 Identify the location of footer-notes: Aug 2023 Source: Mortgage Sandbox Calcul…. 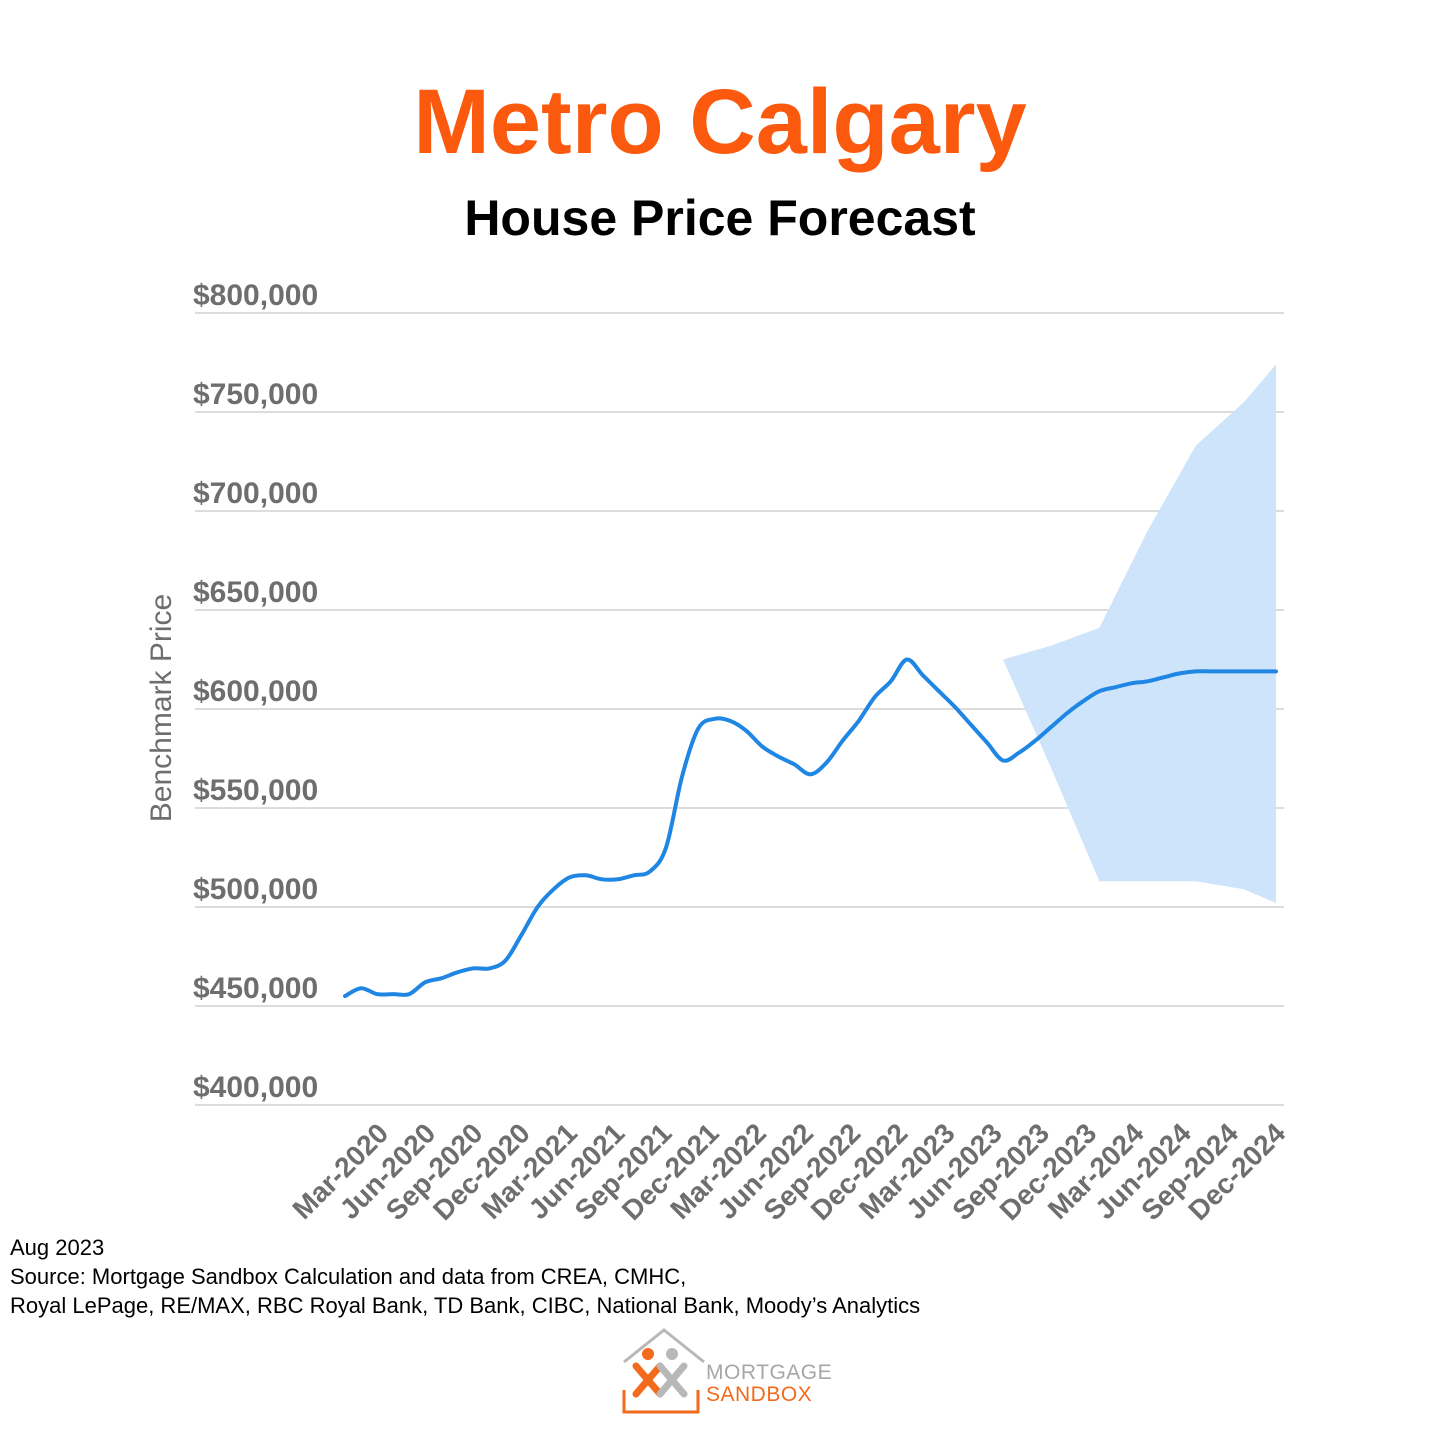
(465, 1276).